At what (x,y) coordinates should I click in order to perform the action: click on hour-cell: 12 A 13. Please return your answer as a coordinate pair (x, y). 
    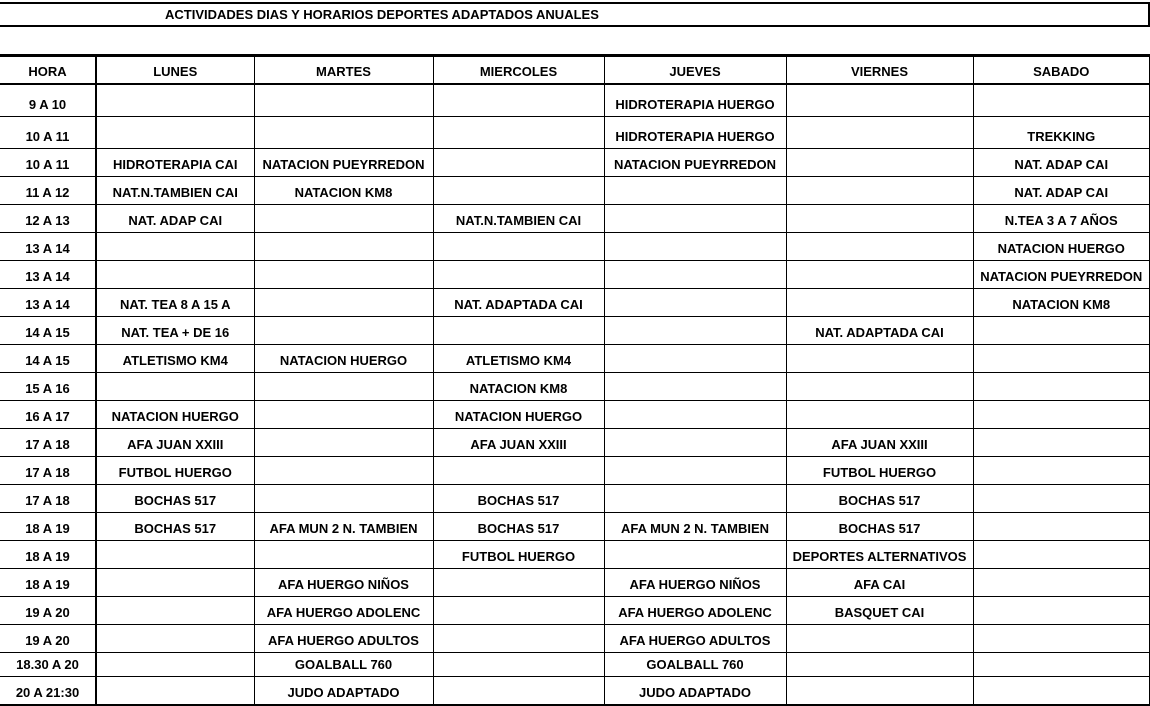
    Looking at the image, I should click on (48, 218).